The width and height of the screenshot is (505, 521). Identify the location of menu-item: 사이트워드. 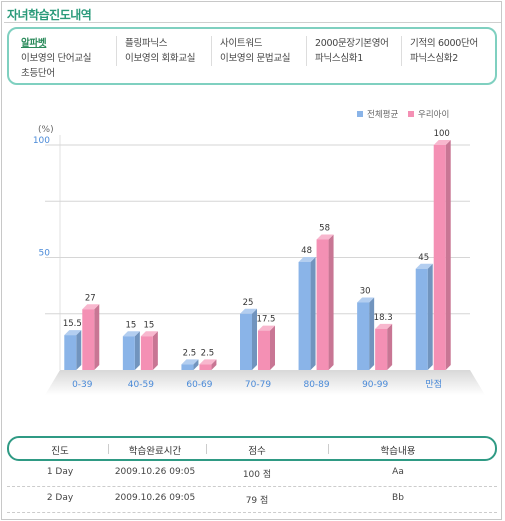
(241, 43).